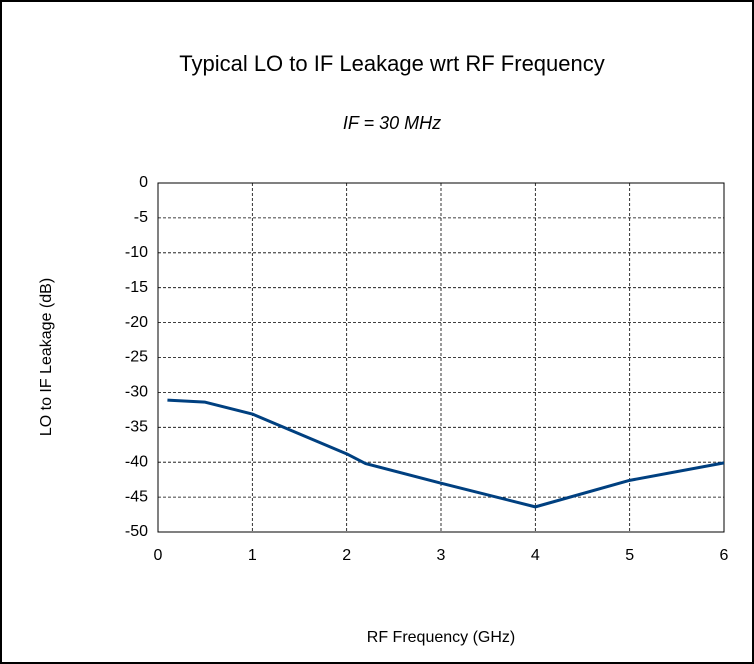 The height and width of the screenshot is (664, 754). What do you see at coordinates (136, 357) in the screenshot?
I see `y-tick-label: -25` at bounding box center [136, 357].